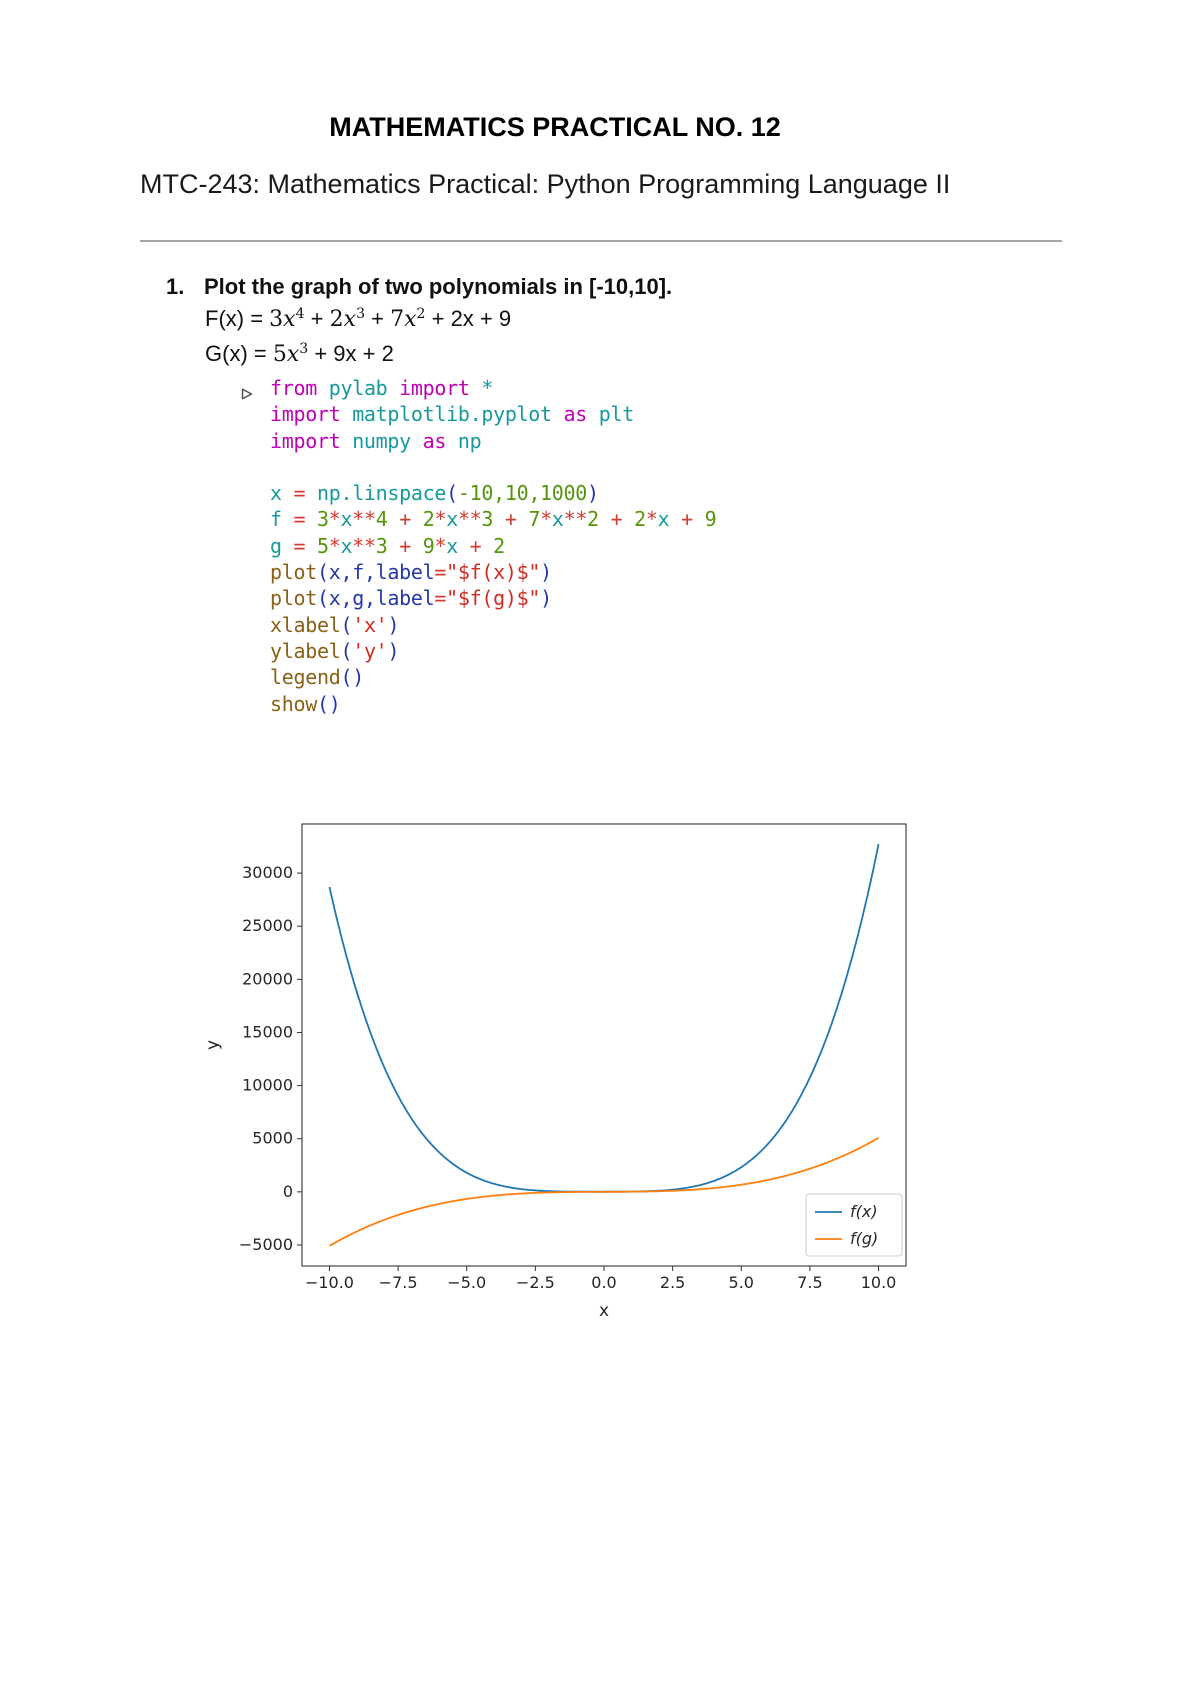 The image size is (1200, 1696). I want to click on y-axis-label: y, so click(213, 1045).